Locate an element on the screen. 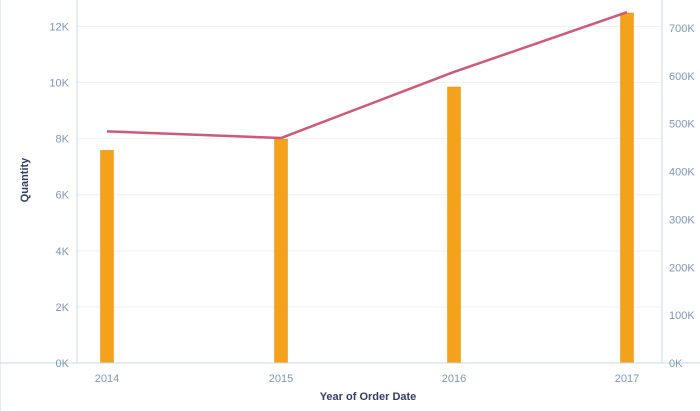 The width and height of the screenshot is (700, 411). x-axis-title: Year of Order Date is located at coordinates (368, 397).